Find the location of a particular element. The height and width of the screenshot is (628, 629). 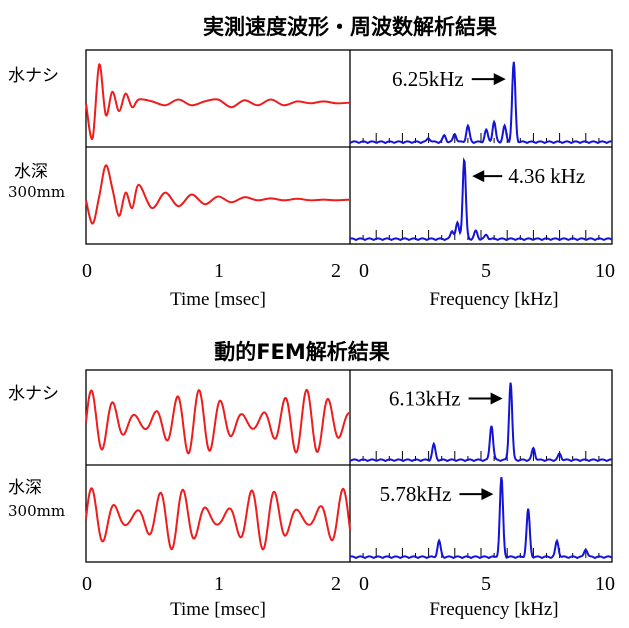

fem-title: 動的FEM解析結果 is located at coordinates (302, 352).